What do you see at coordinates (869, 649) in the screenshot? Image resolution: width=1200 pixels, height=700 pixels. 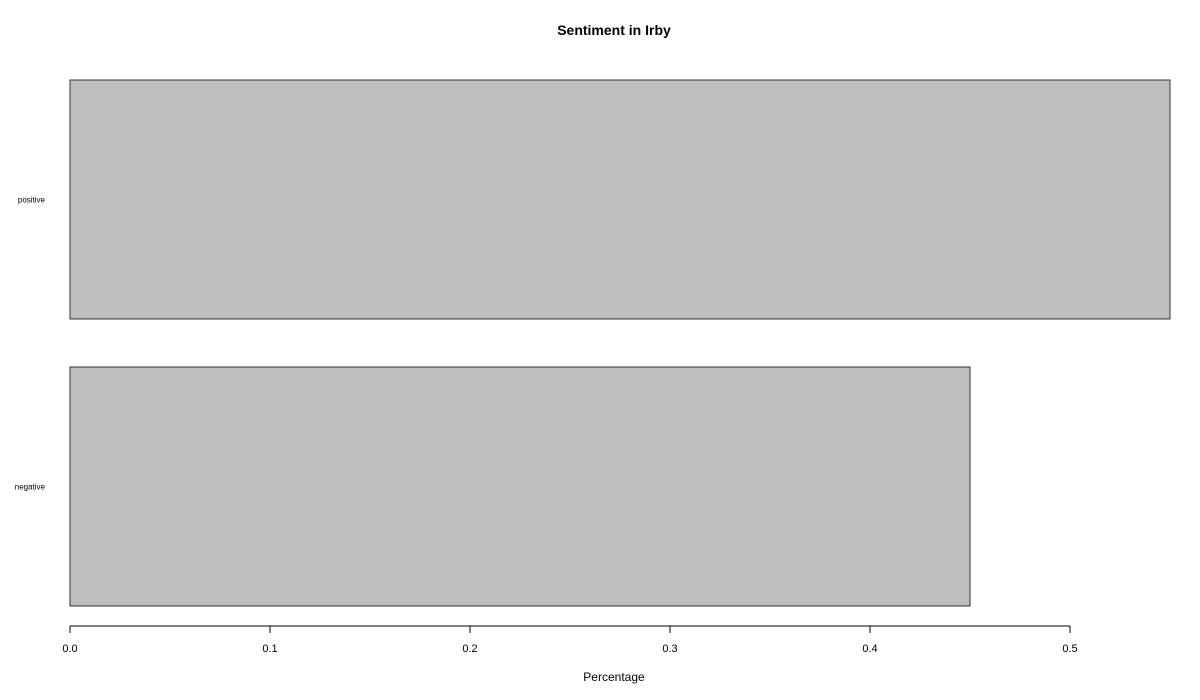 I see `x-tick-label: 0.4` at bounding box center [869, 649].